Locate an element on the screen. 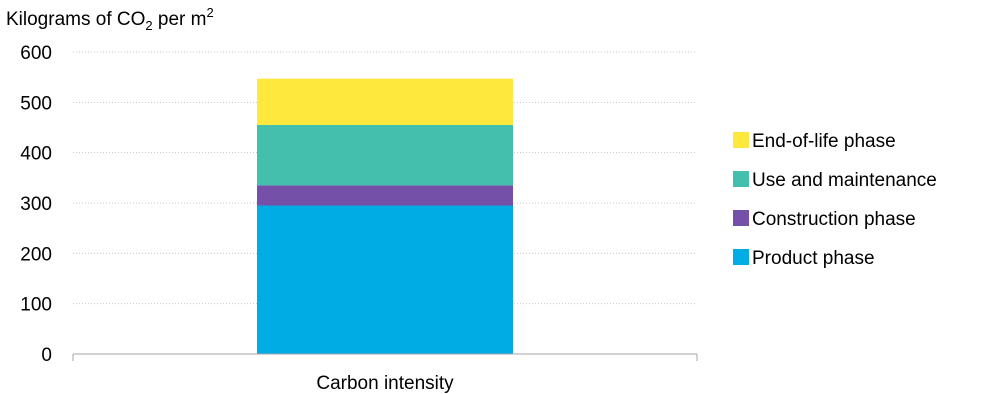  bar-segment-use-and-maintenance is located at coordinates (385, 155).